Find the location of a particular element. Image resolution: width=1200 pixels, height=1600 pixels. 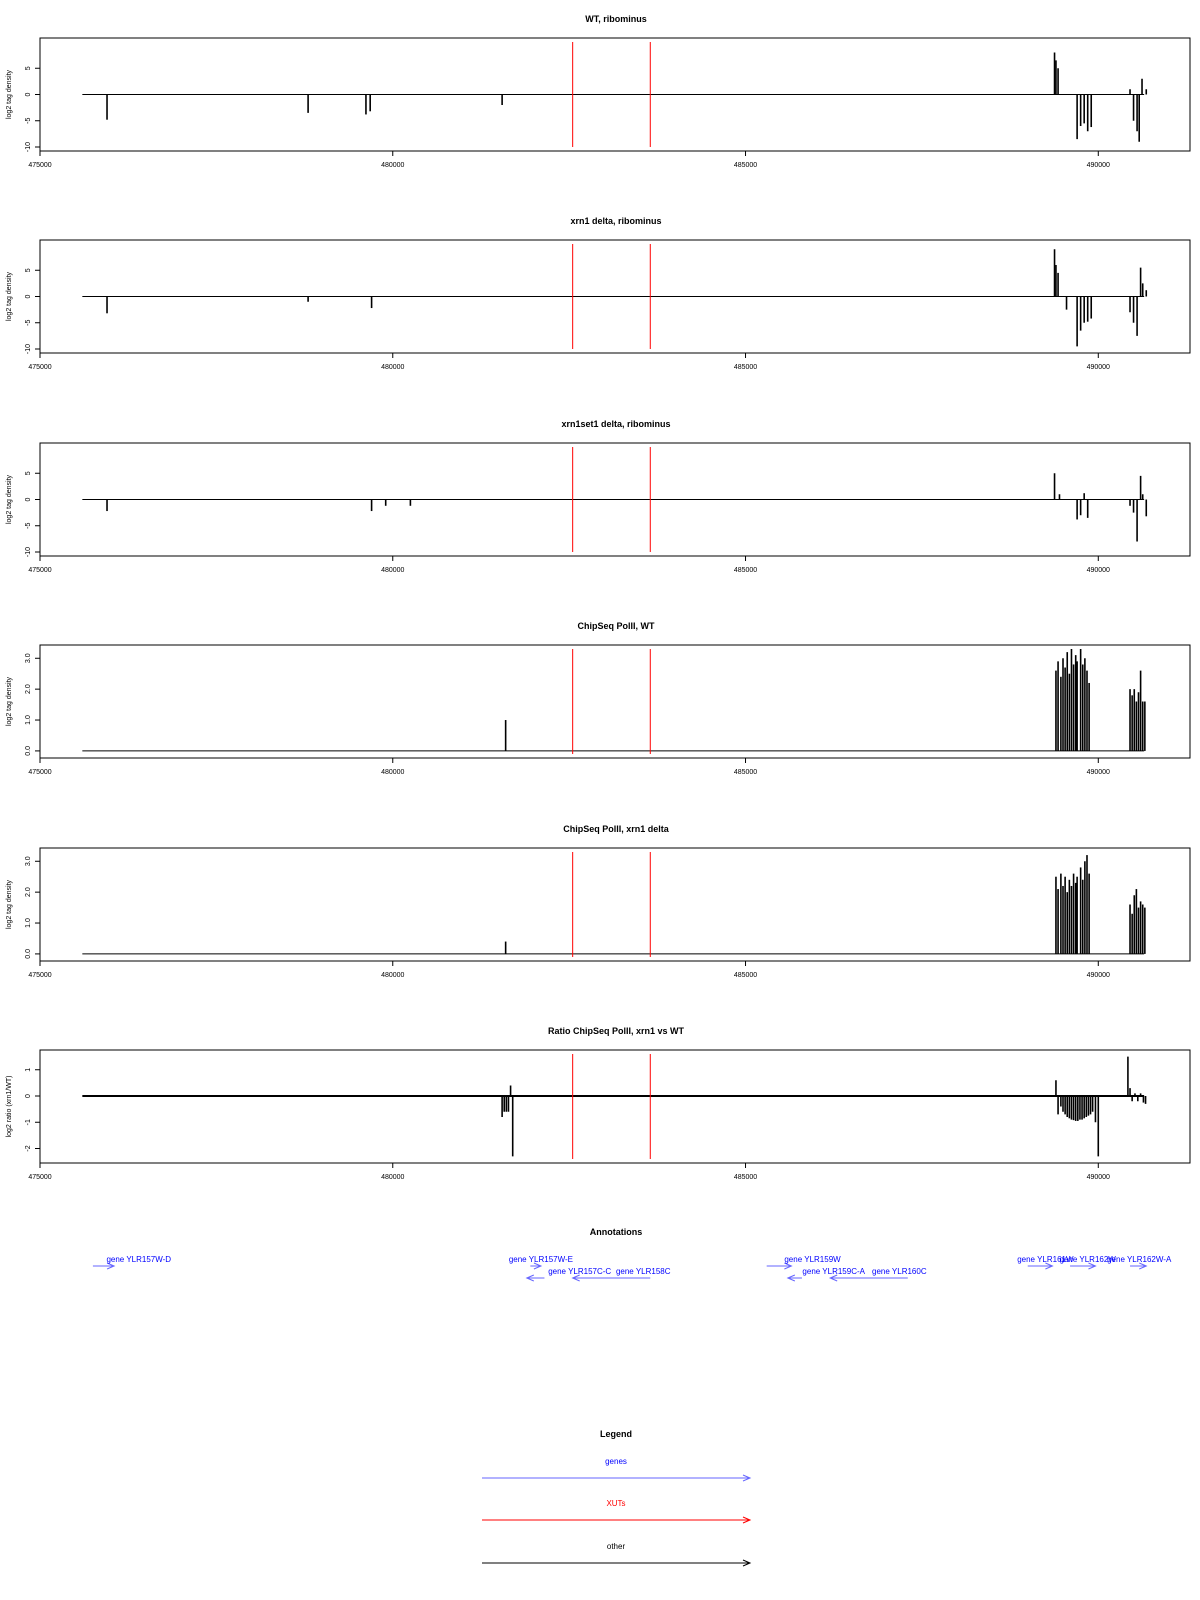

gene-annotation: gene YLR159W is located at coordinates (803, 1262).